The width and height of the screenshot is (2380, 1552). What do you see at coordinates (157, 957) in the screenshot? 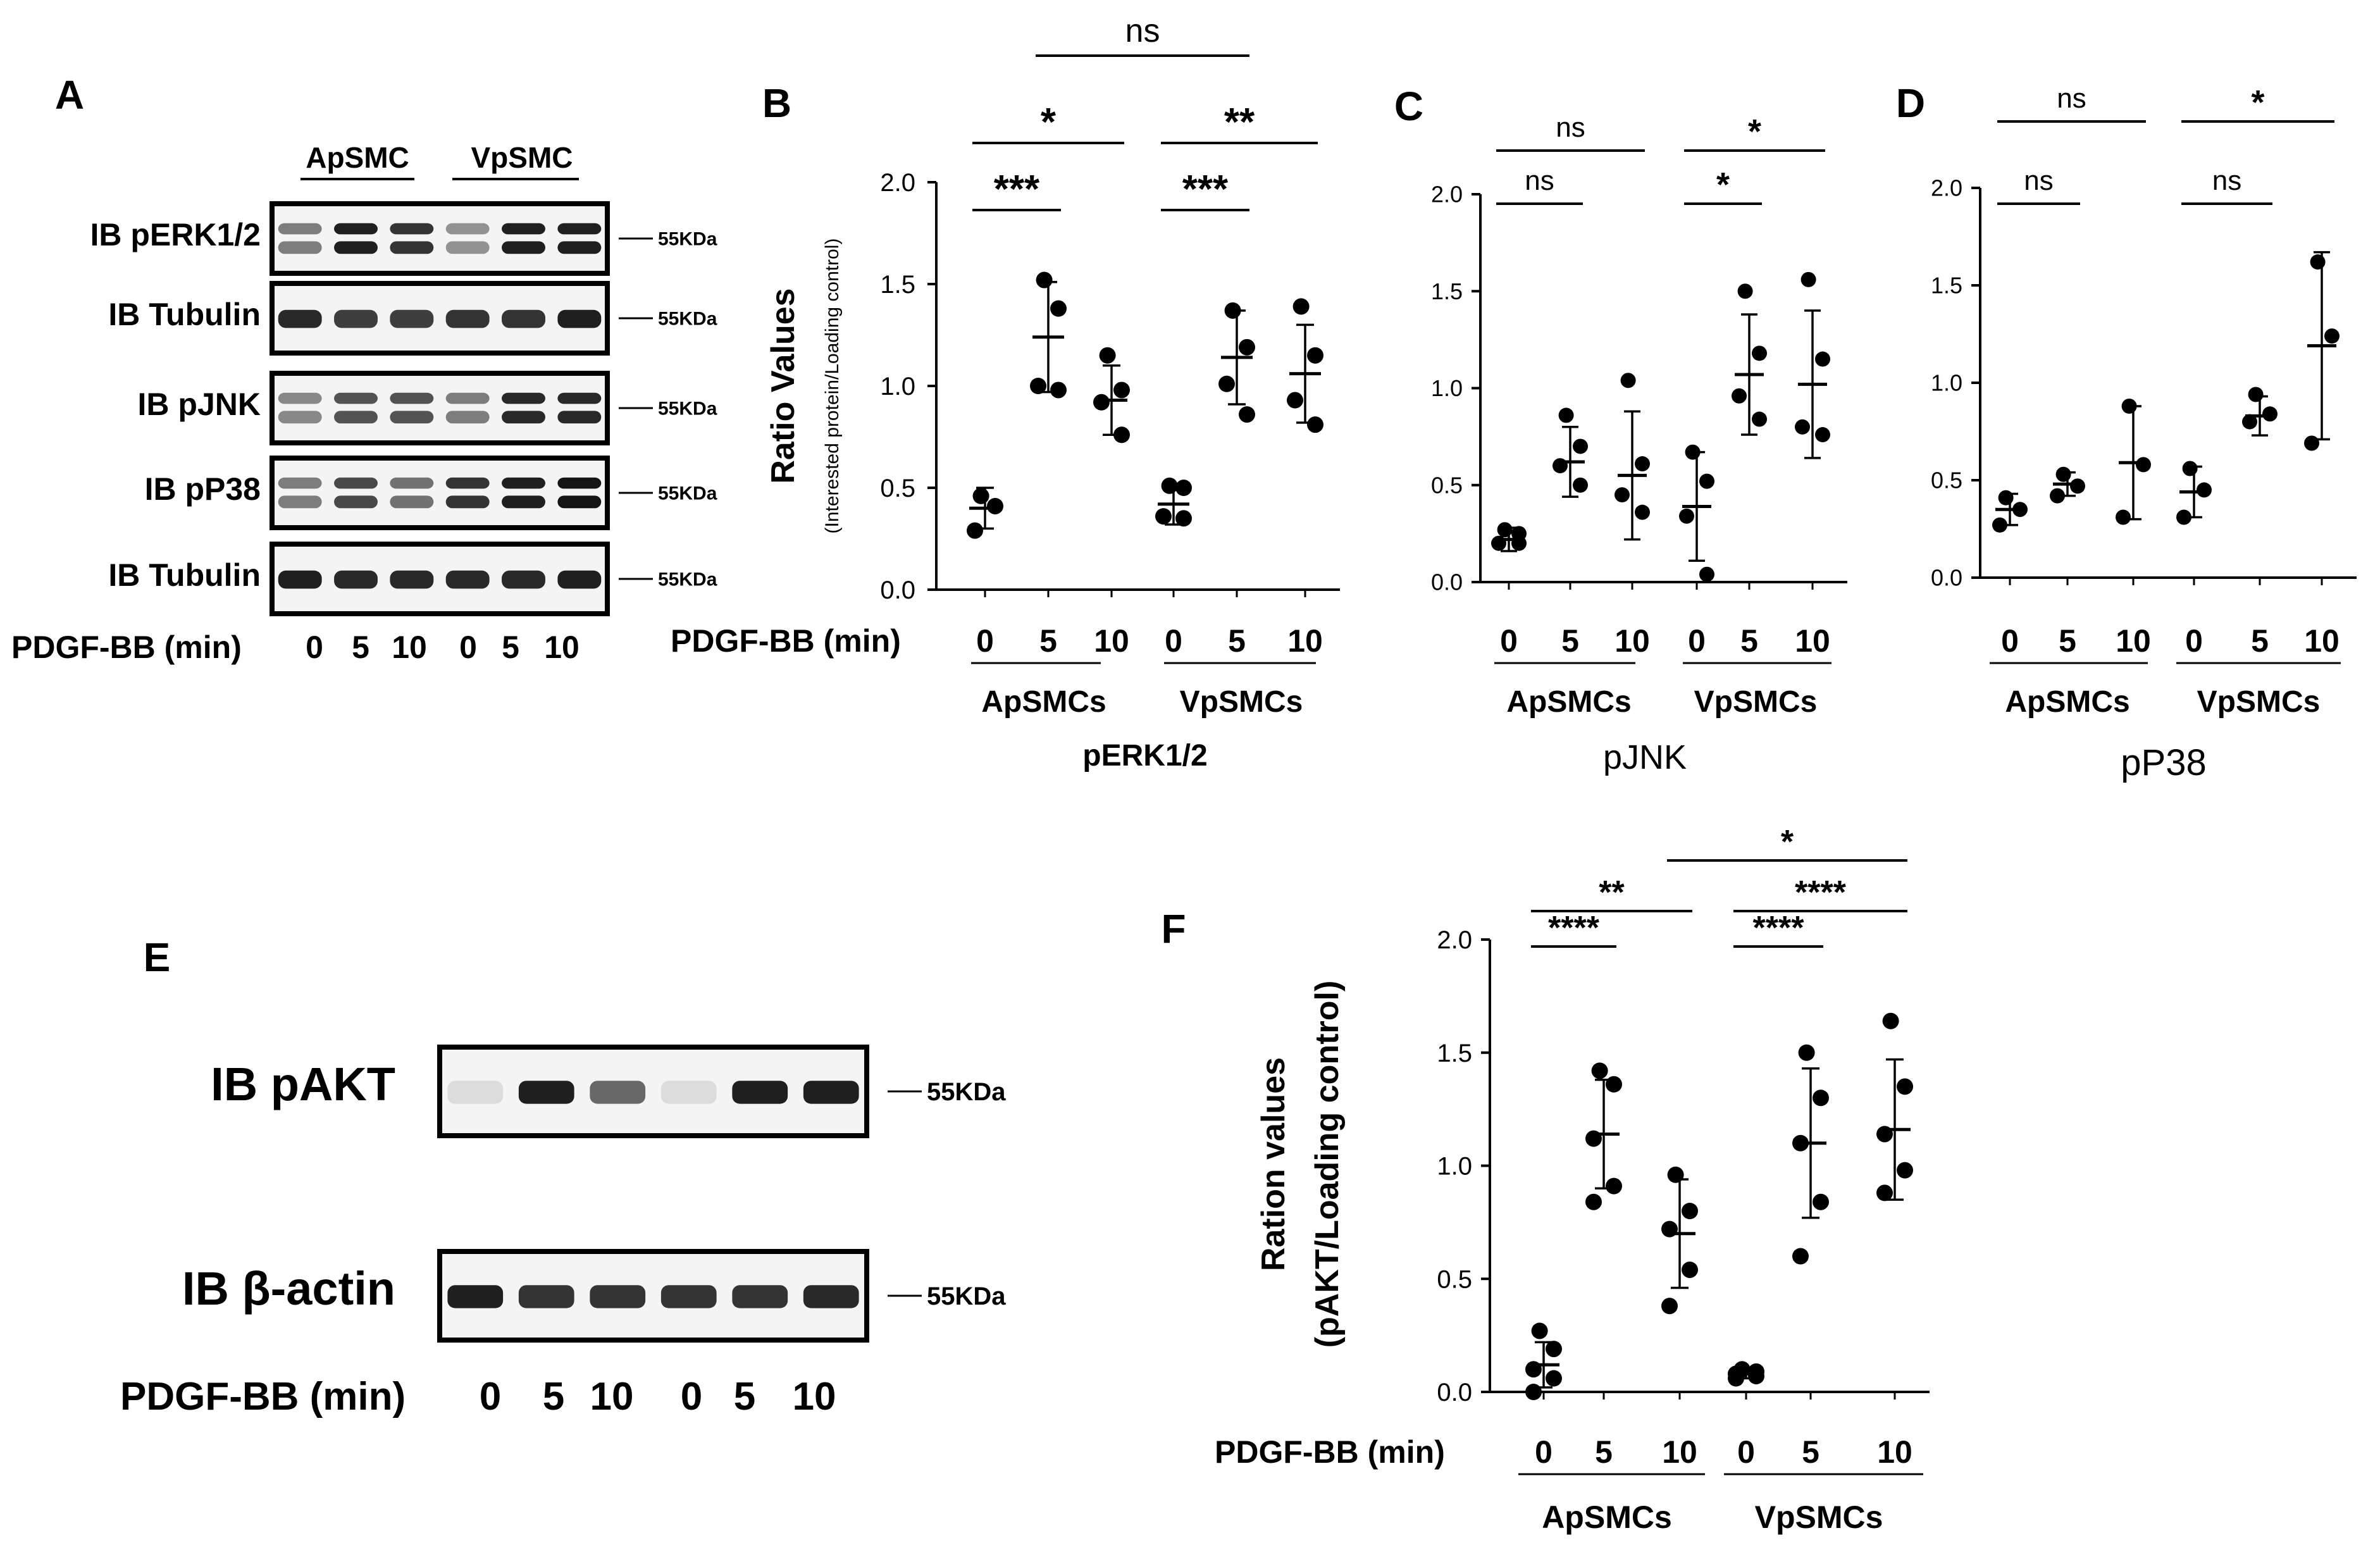
I see `panel-letter-E: E` at bounding box center [157, 957].